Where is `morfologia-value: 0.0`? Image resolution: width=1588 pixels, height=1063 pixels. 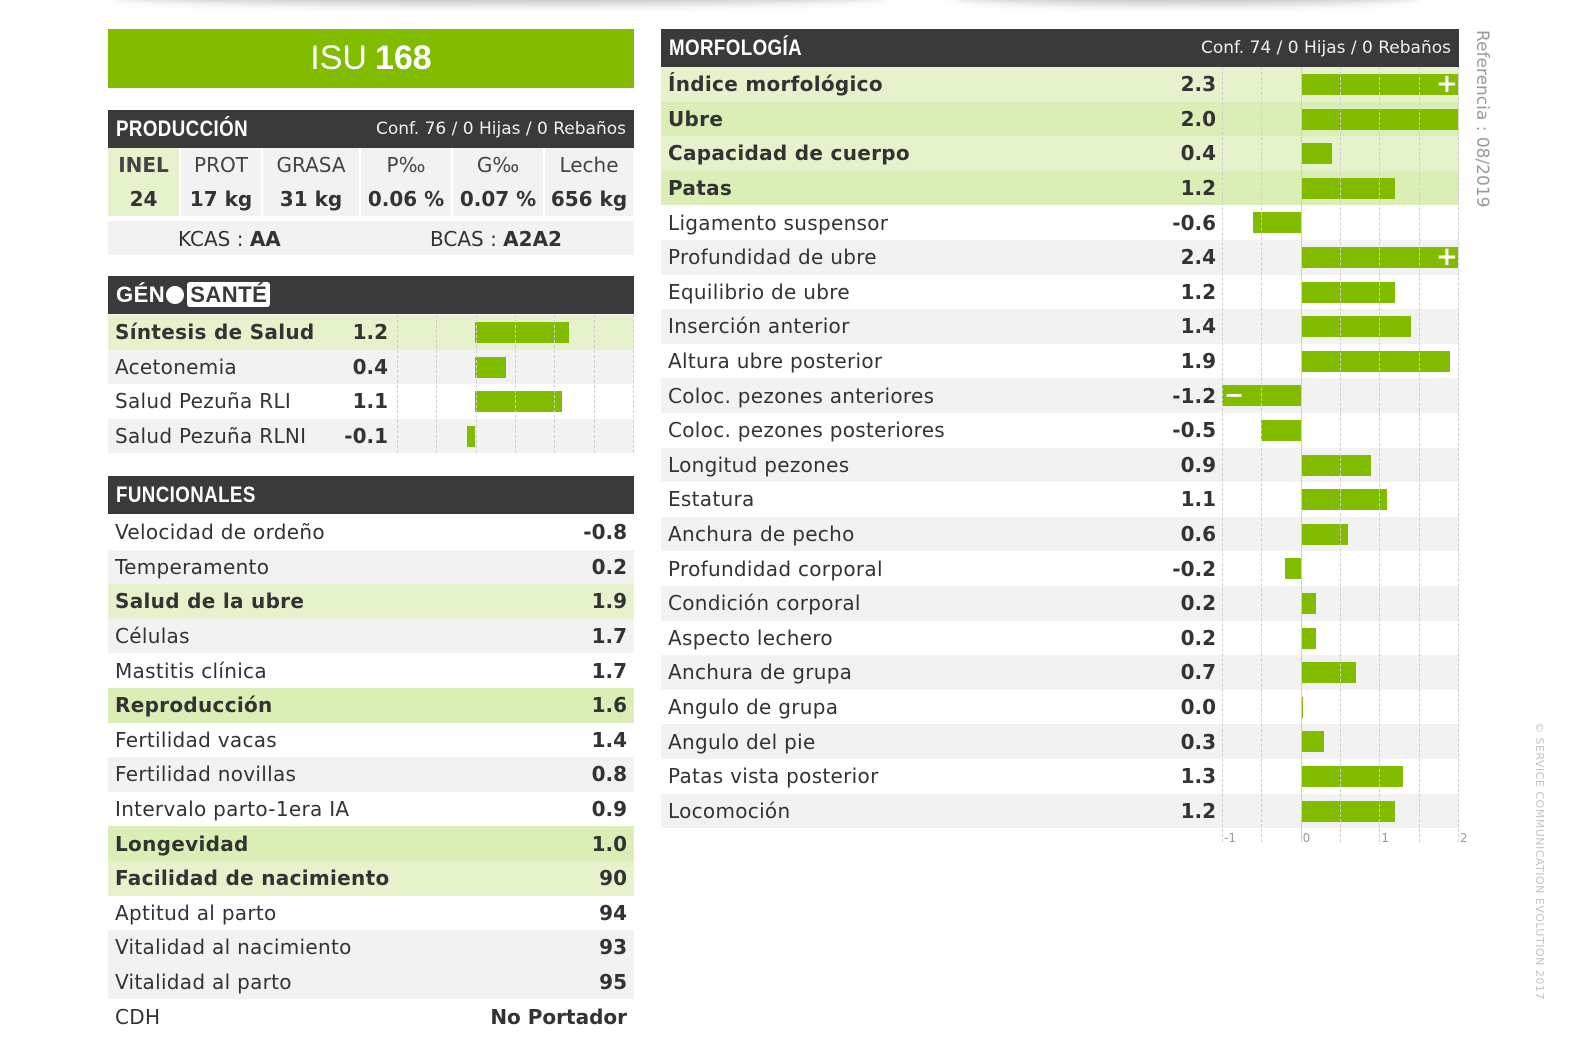
morfologia-value: 0.0 is located at coordinates (1198, 707).